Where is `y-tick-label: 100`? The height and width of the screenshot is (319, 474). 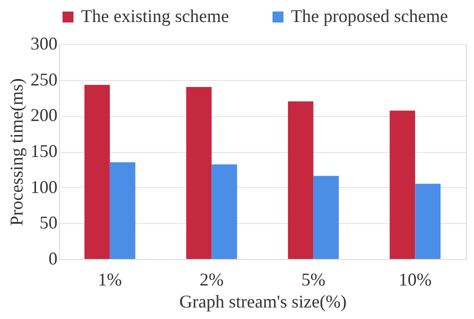
y-tick-label: 100 is located at coordinates (44, 186).